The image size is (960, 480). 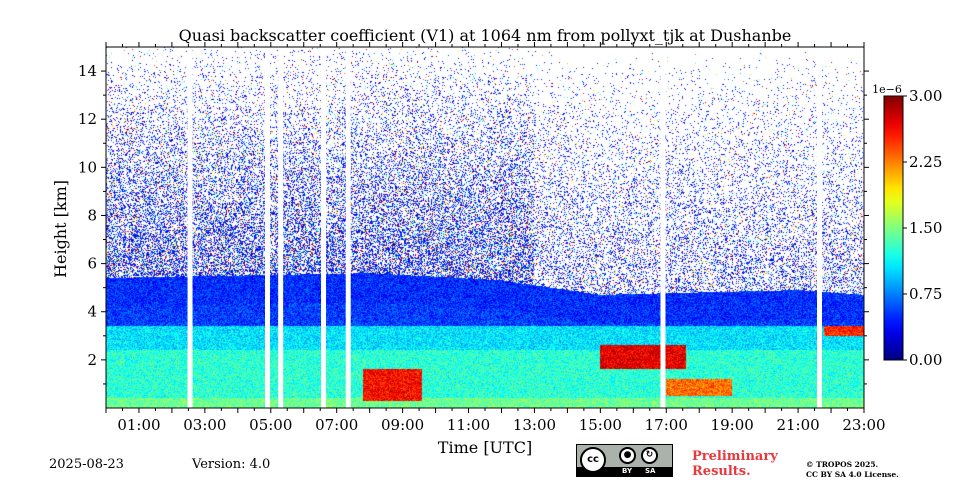 What do you see at coordinates (893, 228) in the screenshot?
I see `colorbar-gradient` at bounding box center [893, 228].